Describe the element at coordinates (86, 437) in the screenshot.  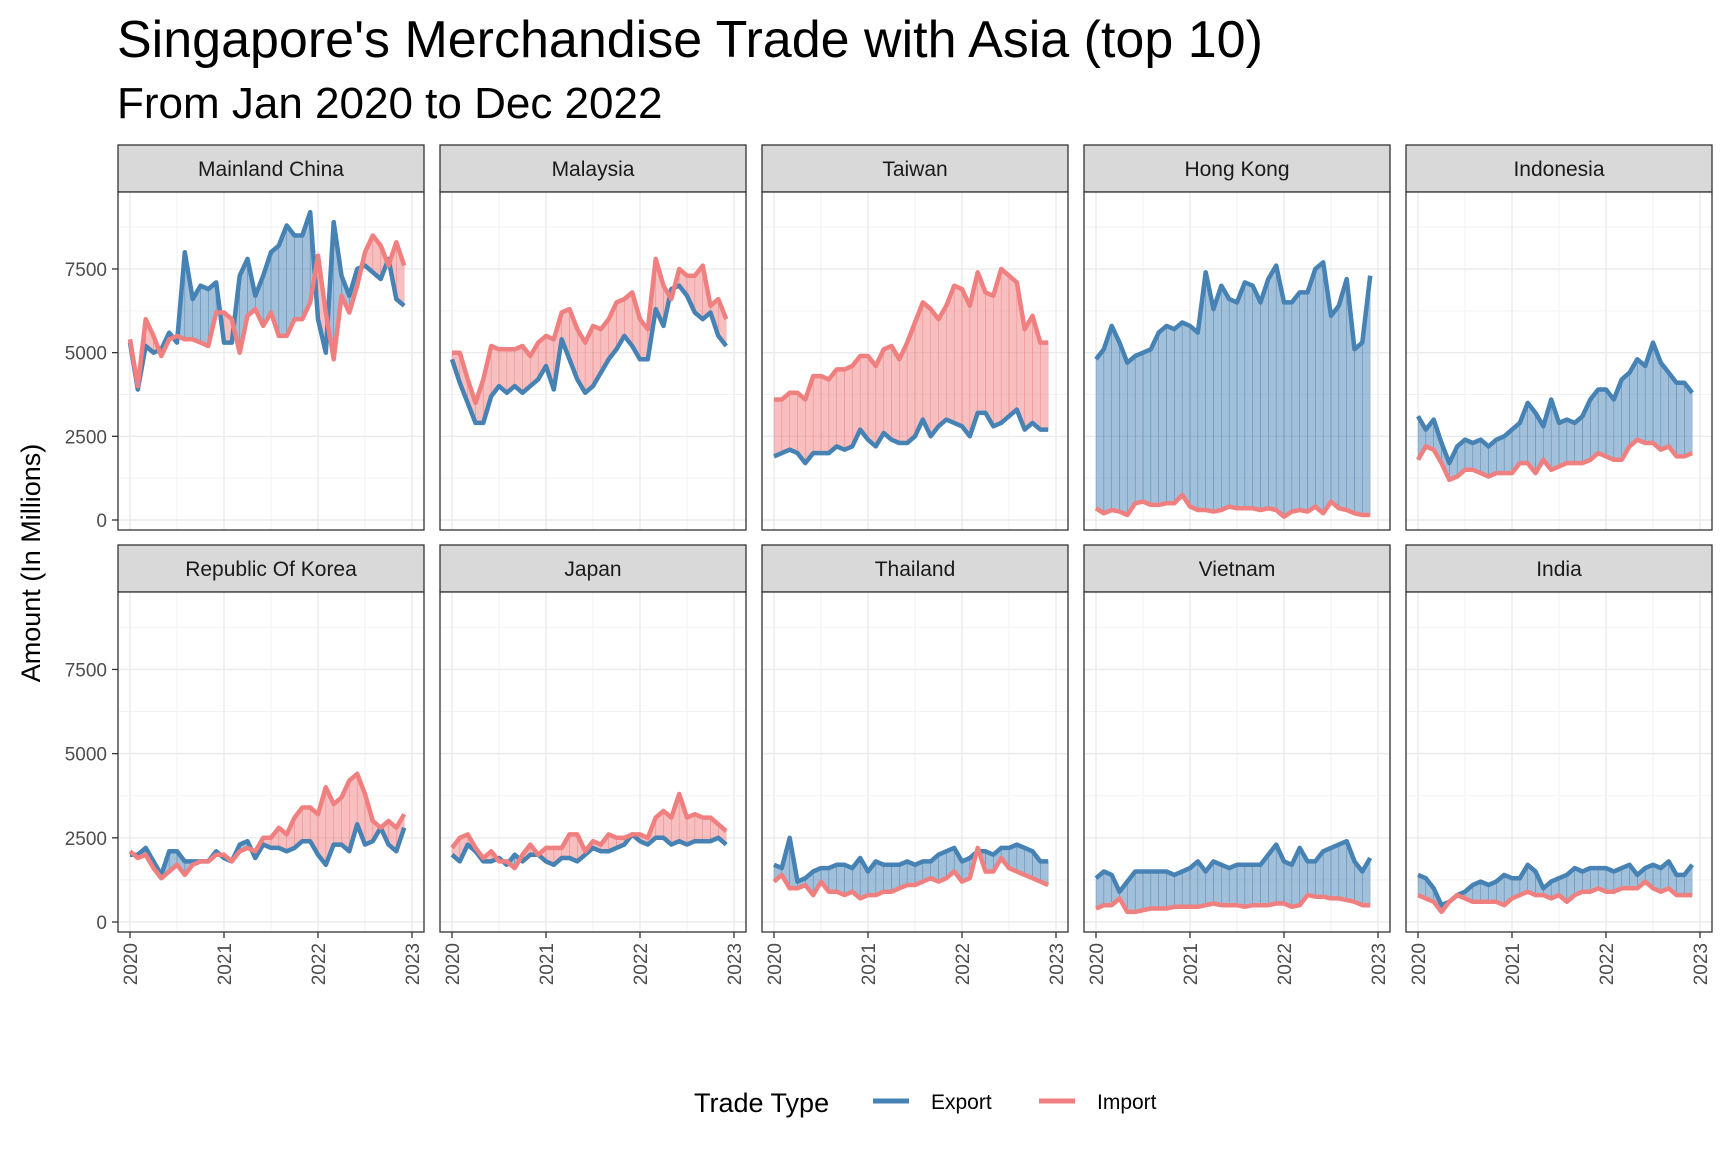
I see `y-tick-label: 2500` at that location.